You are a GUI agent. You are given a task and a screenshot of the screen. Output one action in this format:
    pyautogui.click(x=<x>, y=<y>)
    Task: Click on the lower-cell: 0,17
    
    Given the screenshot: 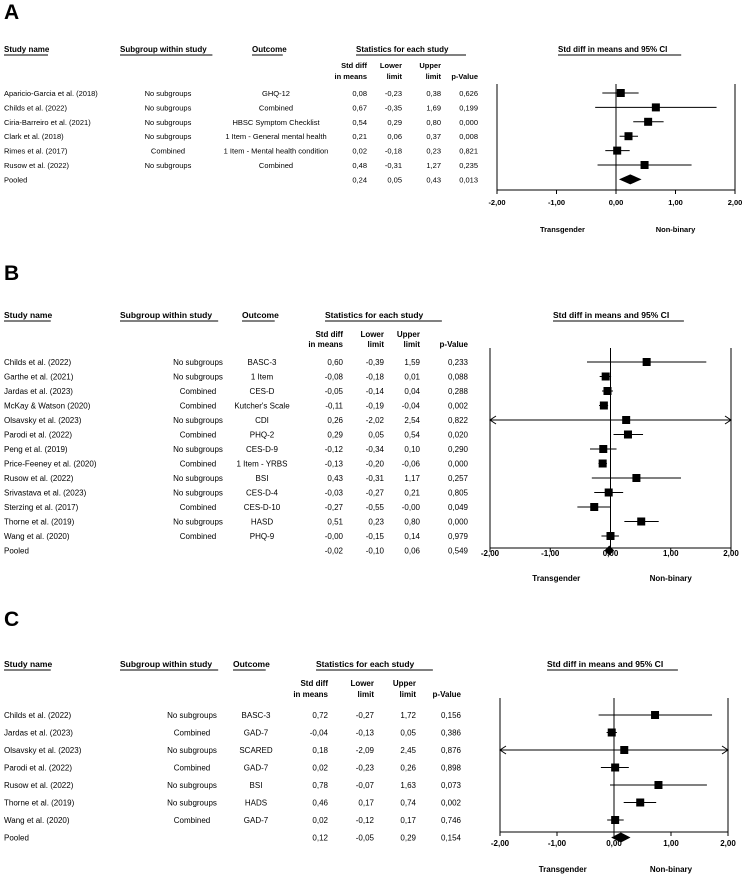 What is the action you would take?
    pyautogui.click(x=366, y=803)
    